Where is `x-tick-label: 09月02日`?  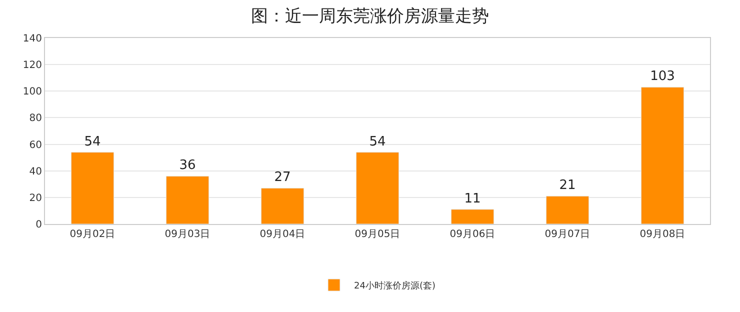
x-tick-label: 09月02日 is located at coordinates (93, 234).